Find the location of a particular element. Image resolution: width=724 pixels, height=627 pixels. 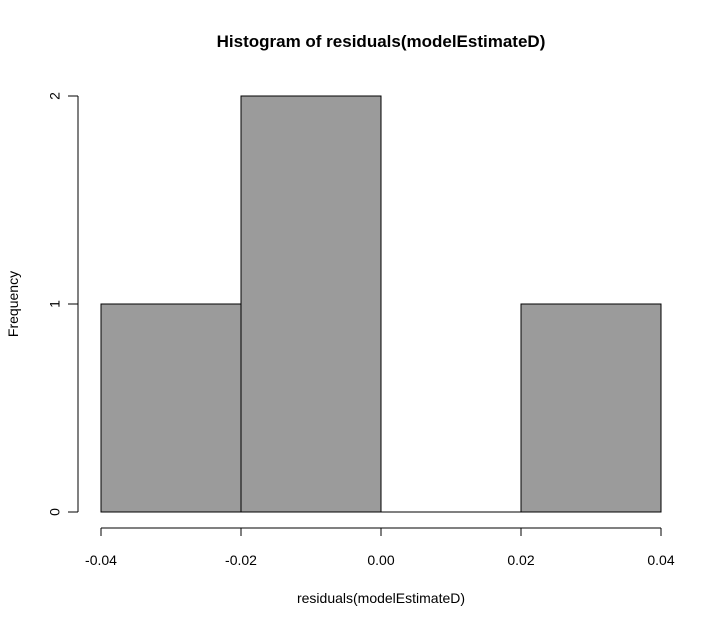

y-axis-label: Frequency is located at coordinates (13, 304).